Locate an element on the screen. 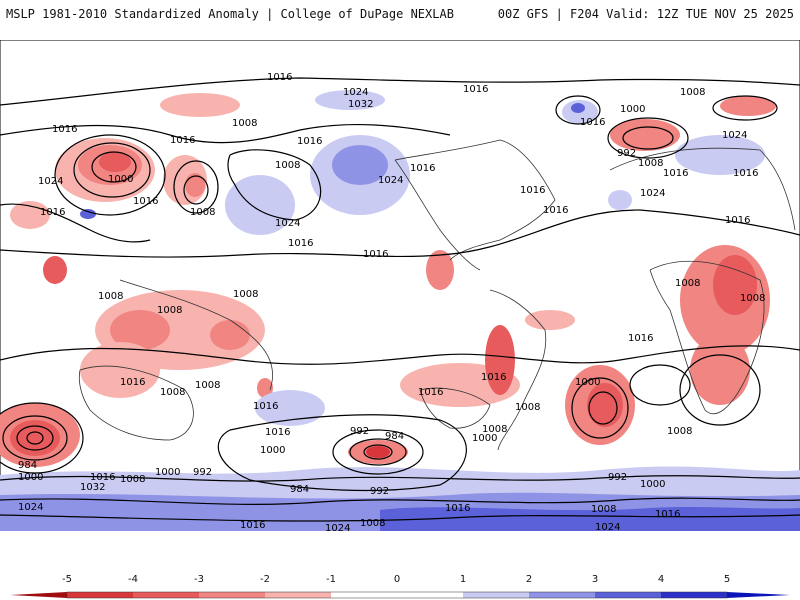  colorbar-tick-label: 2 is located at coordinates (529, 579).